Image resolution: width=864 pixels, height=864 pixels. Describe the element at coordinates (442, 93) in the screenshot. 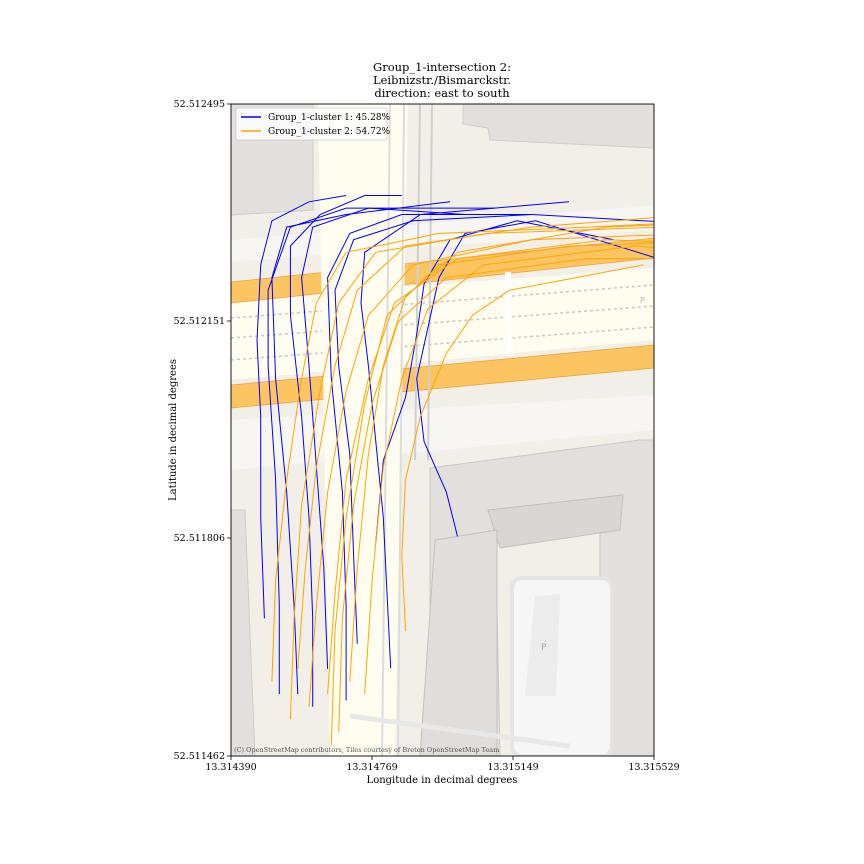

I see `chart-title-line-3: direction: east to south` at that location.